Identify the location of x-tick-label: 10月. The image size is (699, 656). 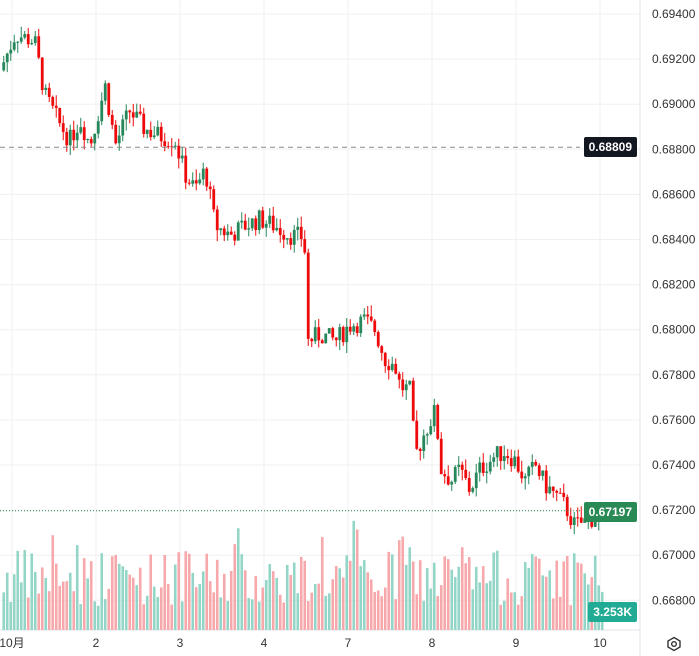
(12, 643).